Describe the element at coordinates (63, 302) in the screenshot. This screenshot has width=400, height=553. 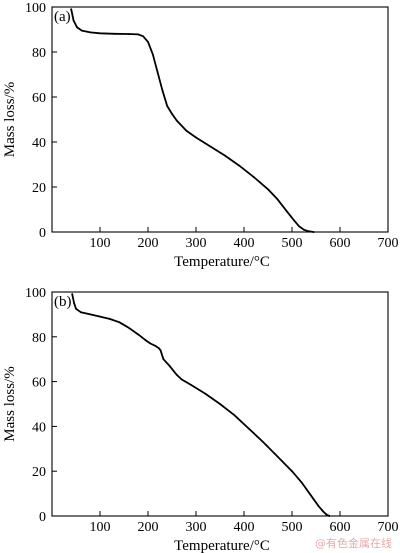
I see `panel-label: (b)` at that location.